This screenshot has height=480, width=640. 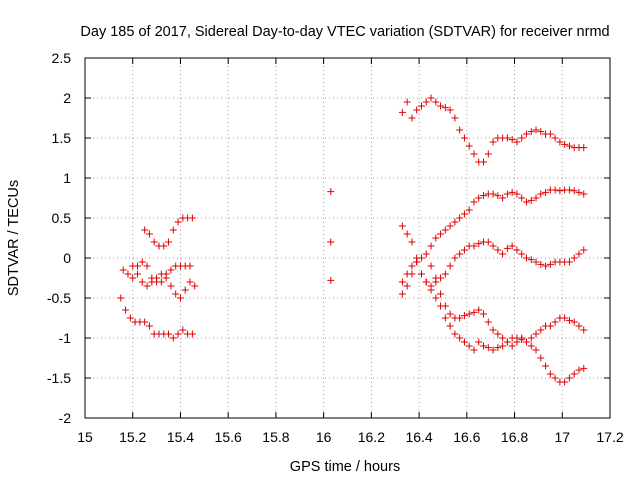 What do you see at coordinates (67, 258) in the screenshot?
I see `y-tick-label: 0` at bounding box center [67, 258].